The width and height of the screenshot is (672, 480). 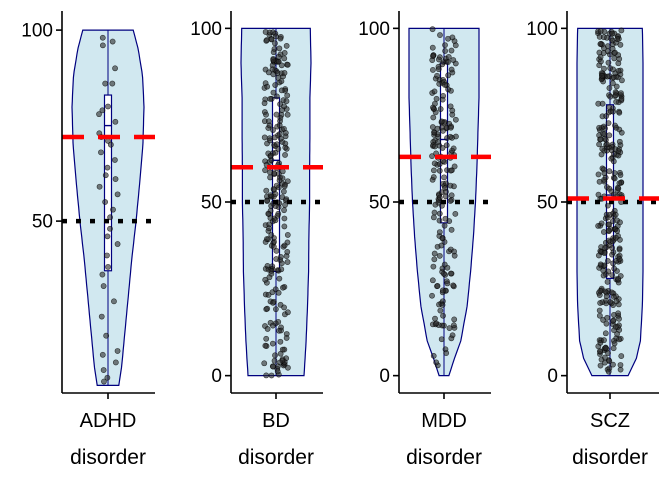 What do you see at coordinates (108, 421) in the screenshot?
I see `x-tick-label: ADHD` at bounding box center [108, 421].